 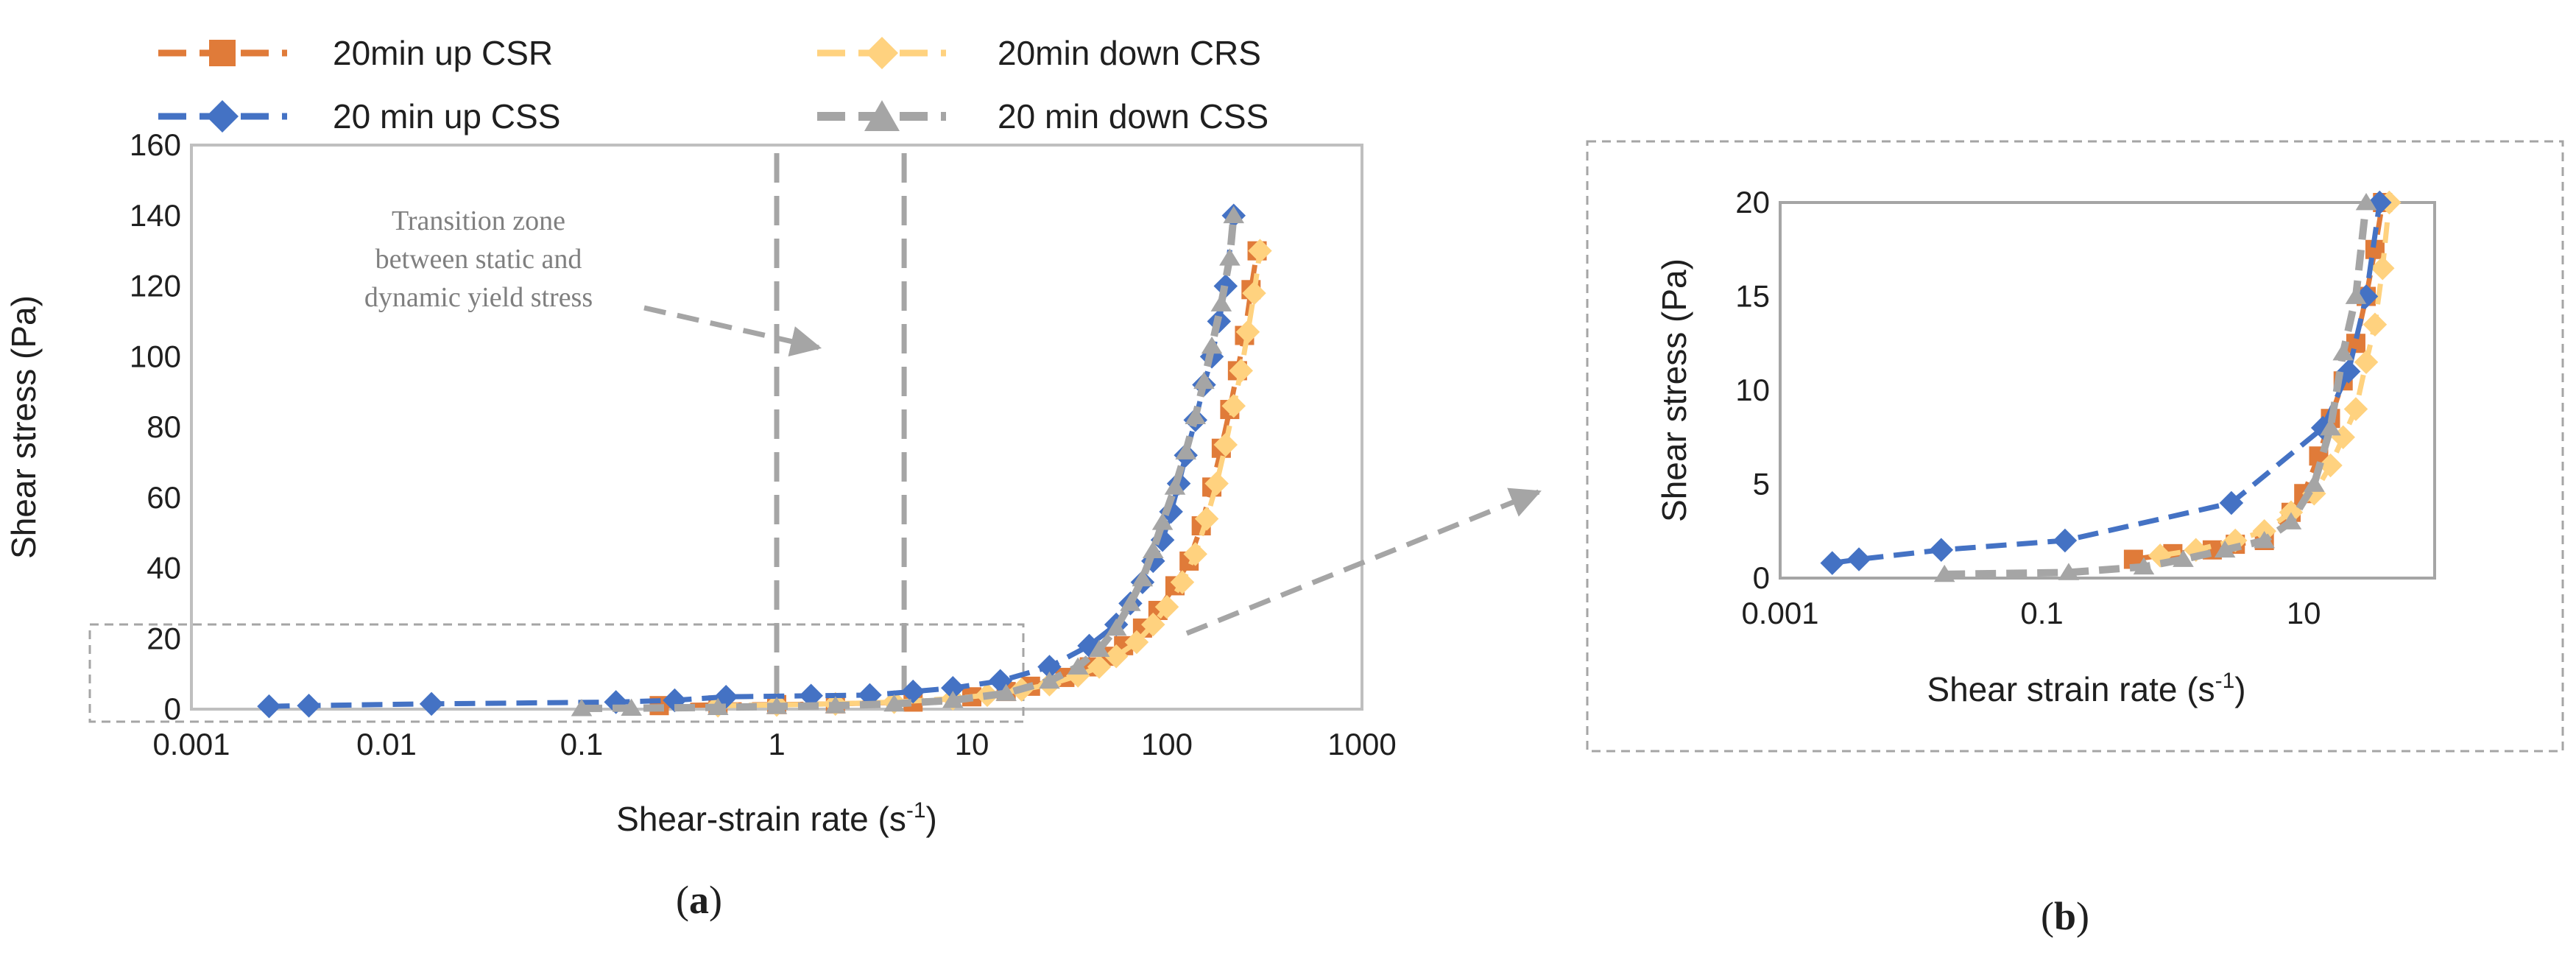 What do you see at coordinates (556, 673) in the screenshot?
I see `chart-a-zoom-region-box` at bounding box center [556, 673].